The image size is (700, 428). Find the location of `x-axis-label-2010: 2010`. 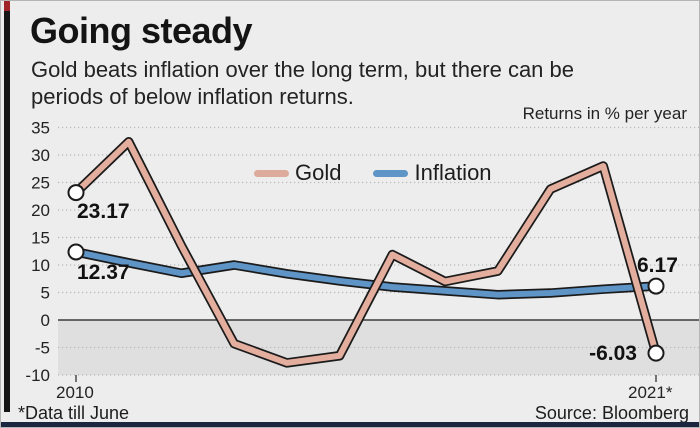

x-axis-label-2010: 2010 is located at coordinates (75, 392).